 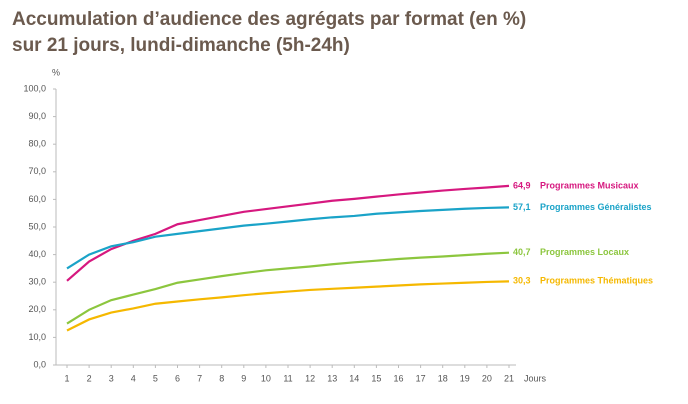 What do you see at coordinates (522, 252) in the screenshot?
I see `value-label: 40,7` at bounding box center [522, 252].